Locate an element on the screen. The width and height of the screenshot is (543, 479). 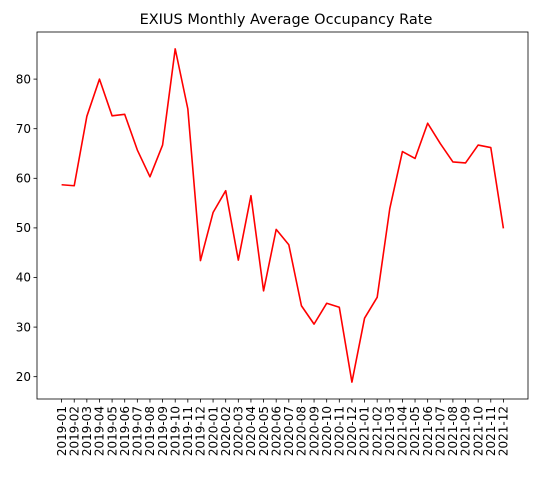
x-tick-label: 2019-08 is located at coordinates (150, 431).